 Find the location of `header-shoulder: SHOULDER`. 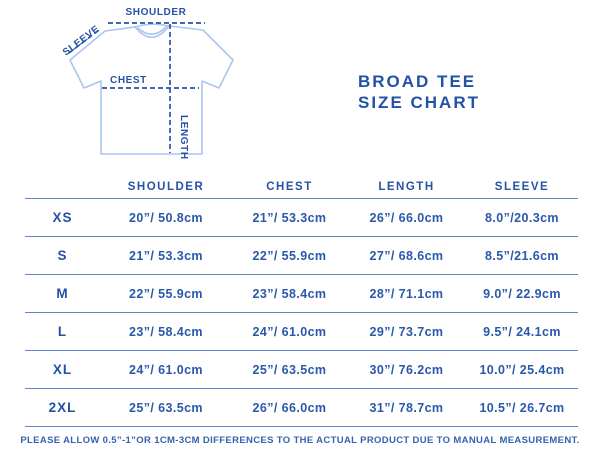

header-shoulder: SHOULDER is located at coordinates (166, 187).